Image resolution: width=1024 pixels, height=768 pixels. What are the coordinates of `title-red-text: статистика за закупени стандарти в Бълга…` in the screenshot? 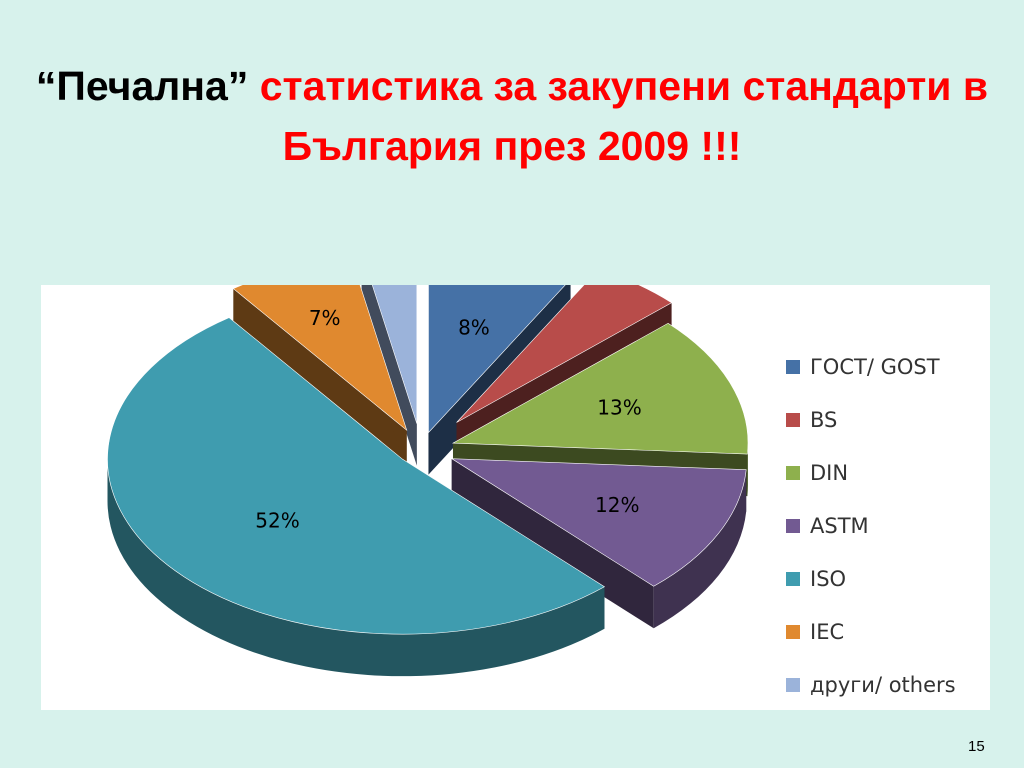 It's located at (618, 116).